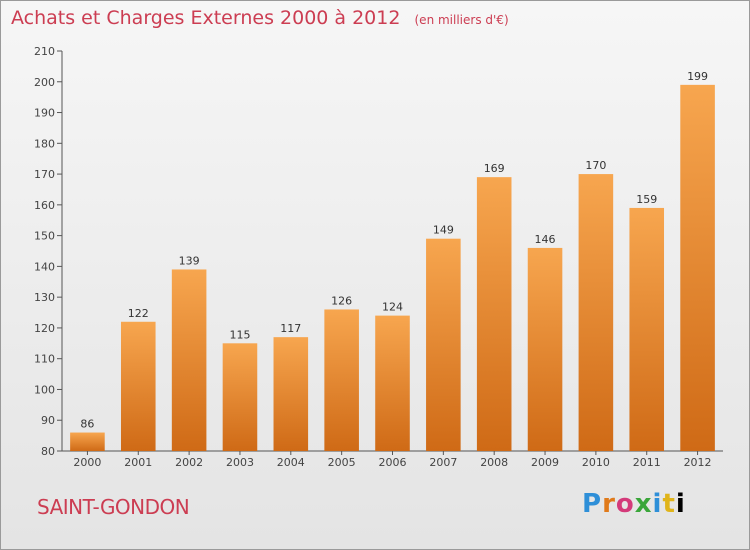  Describe the element at coordinates (697, 76) in the screenshot. I see `bar-value-label: 199` at that location.